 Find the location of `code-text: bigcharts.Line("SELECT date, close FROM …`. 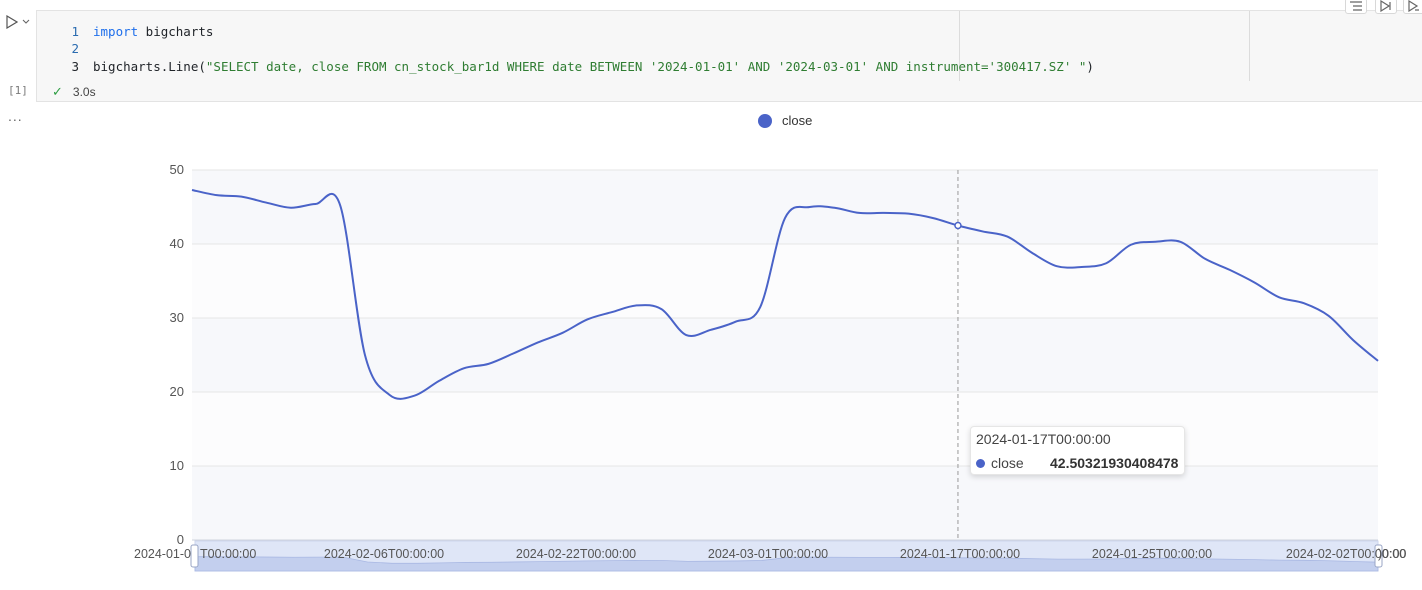

code-text: bigcharts.Line("SELECT date, close FROM … is located at coordinates (593, 67).